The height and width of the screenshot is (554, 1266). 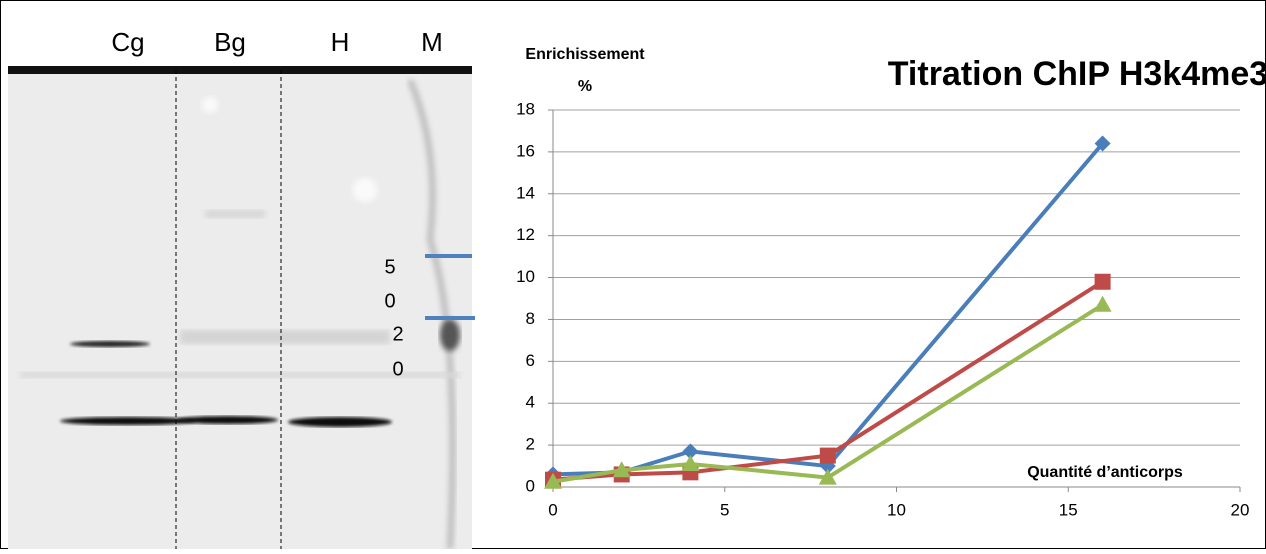 What do you see at coordinates (397, 334) in the screenshot?
I see `marker-label: 2` at bounding box center [397, 334].